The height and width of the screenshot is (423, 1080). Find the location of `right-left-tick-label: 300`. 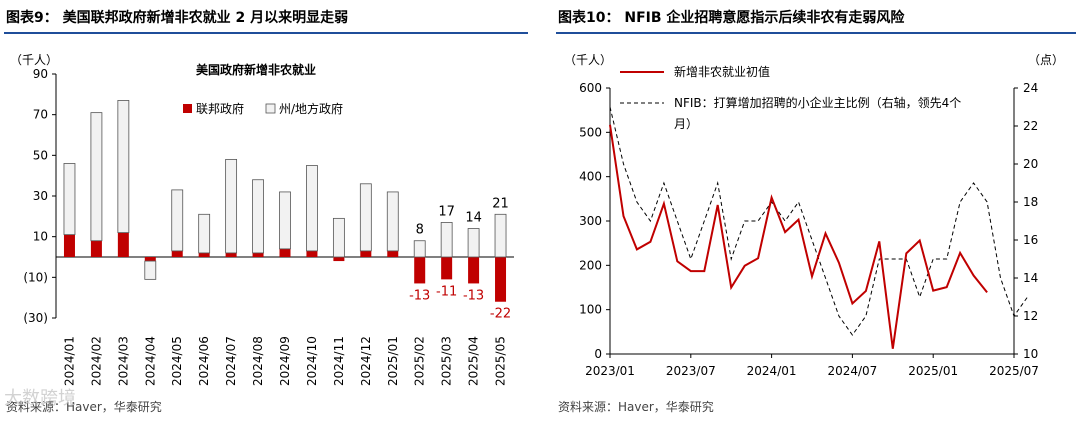

right-left-tick-label: 300 is located at coordinates (590, 221).